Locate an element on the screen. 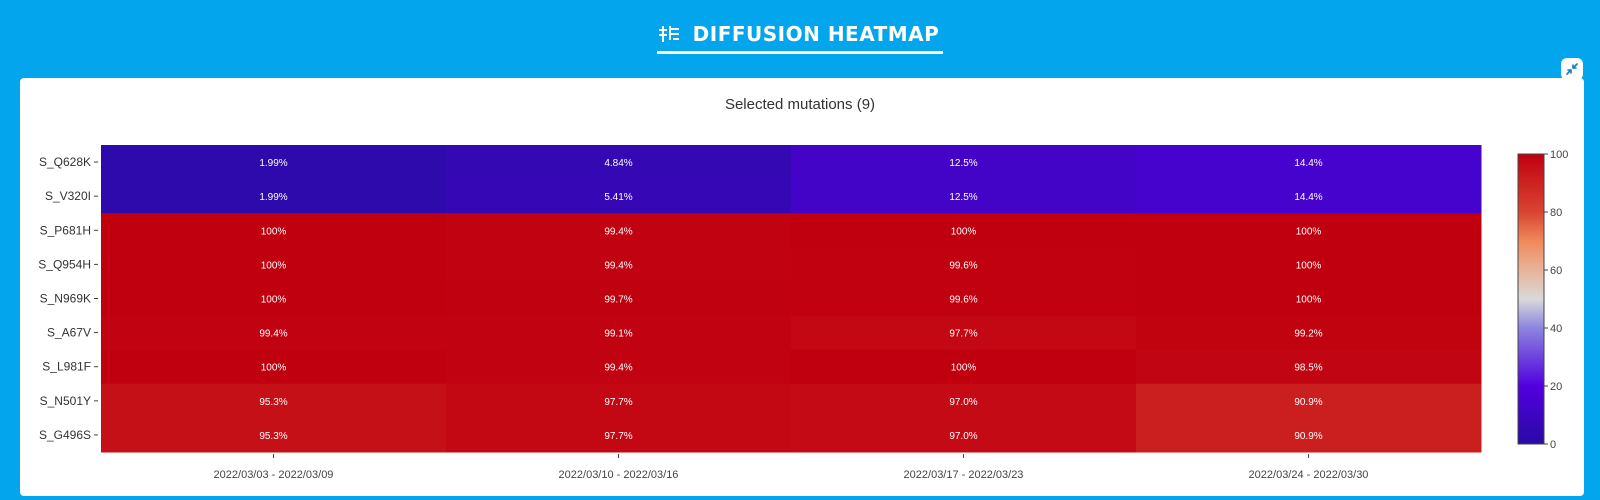  cell-label: 99.1% is located at coordinates (618, 334).